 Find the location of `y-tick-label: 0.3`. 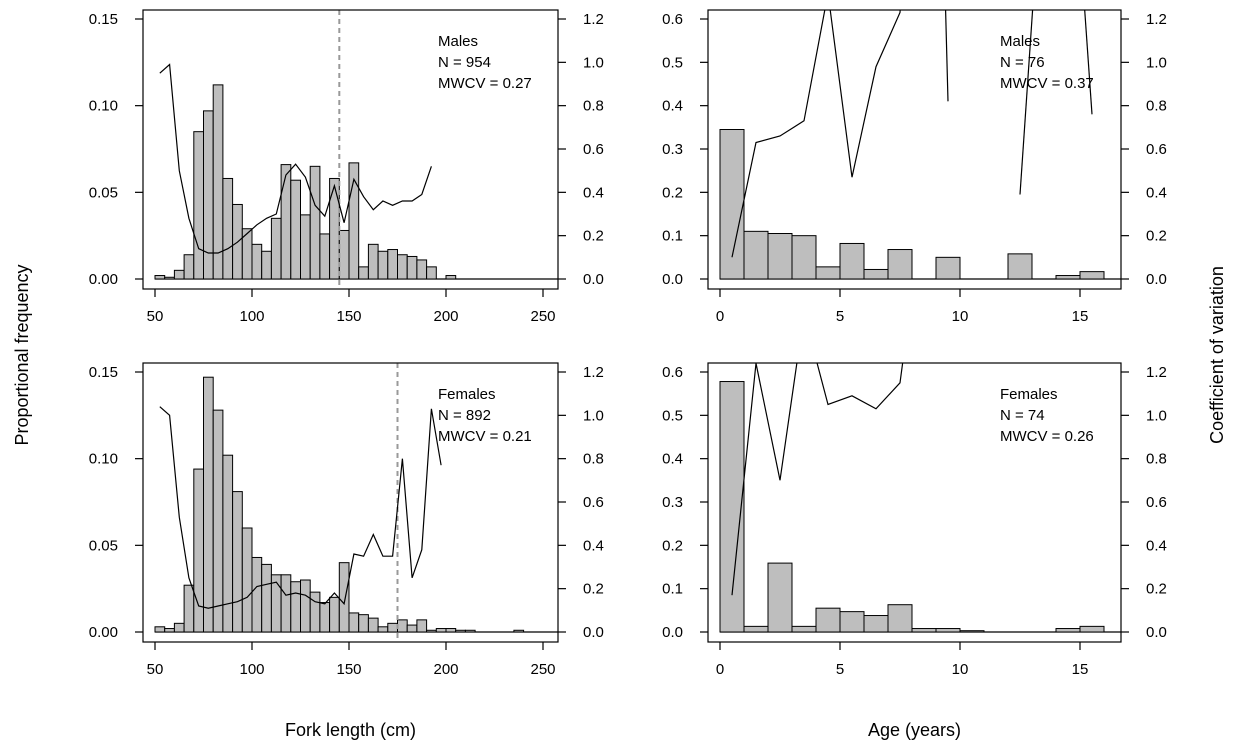

y-tick-label: 0.3 is located at coordinates (672, 149).